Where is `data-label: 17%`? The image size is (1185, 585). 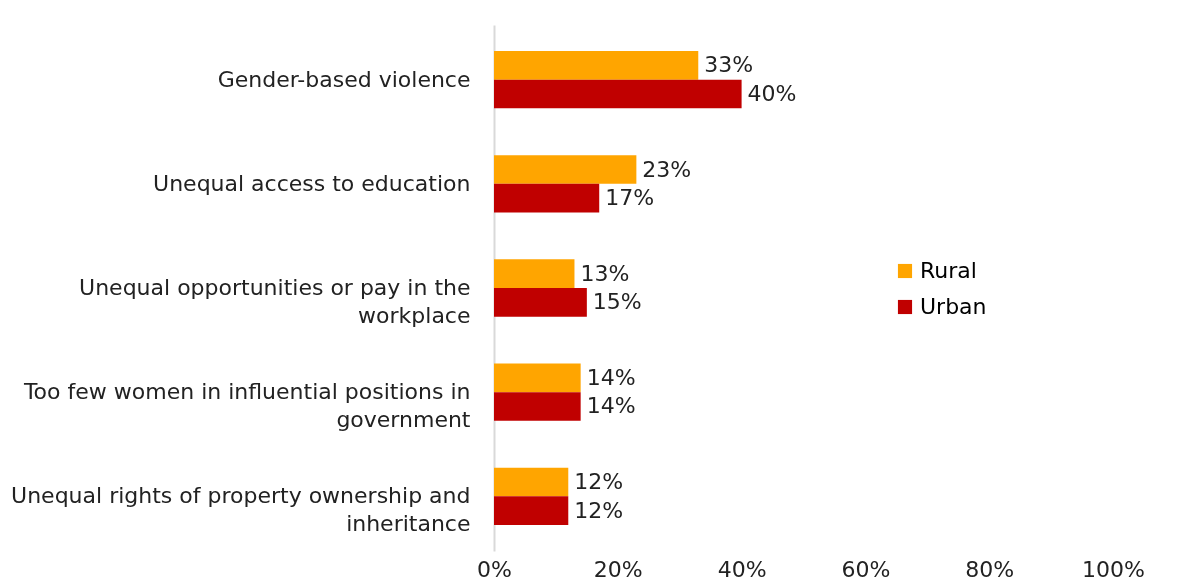
data-label: 17% is located at coordinates (630, 198).